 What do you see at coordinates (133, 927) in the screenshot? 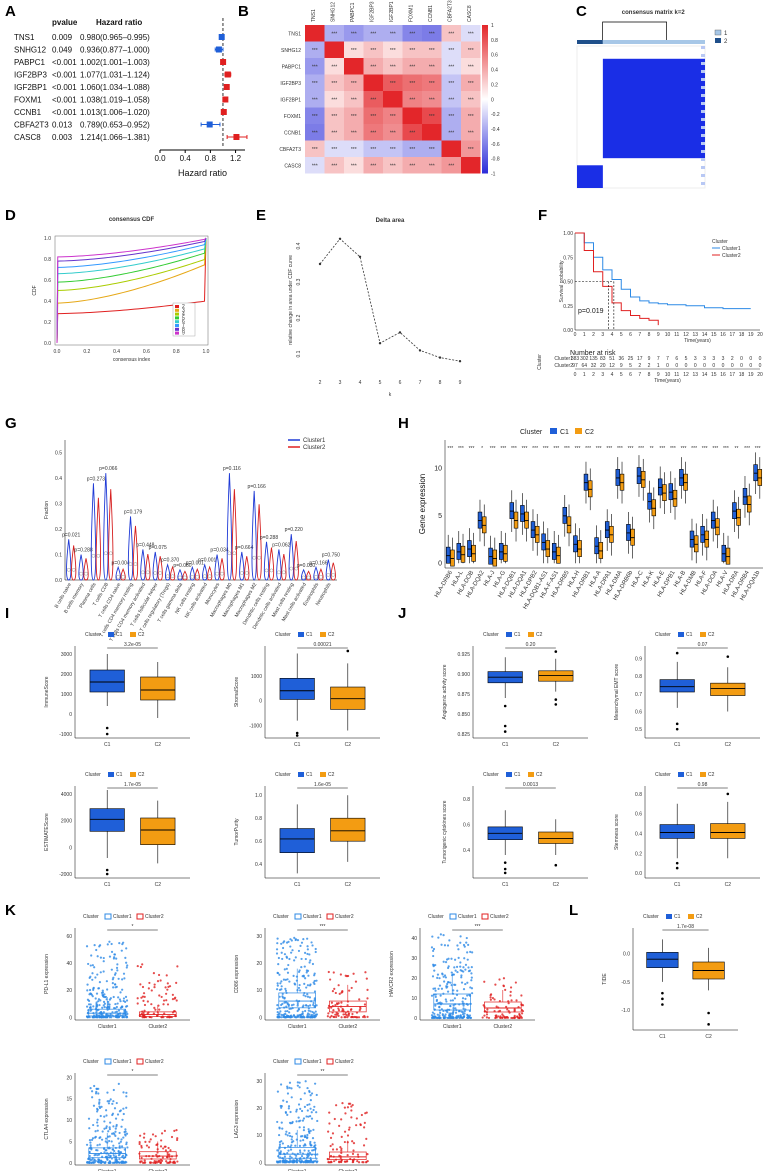
I see `k-significance: *` at bounding box center [133, 927].